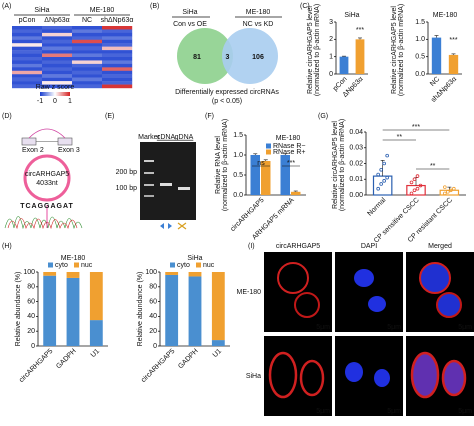 The height and width of the screenshot is (426, 474). I want to click on y-tick-label: 1, so click(331, 57).